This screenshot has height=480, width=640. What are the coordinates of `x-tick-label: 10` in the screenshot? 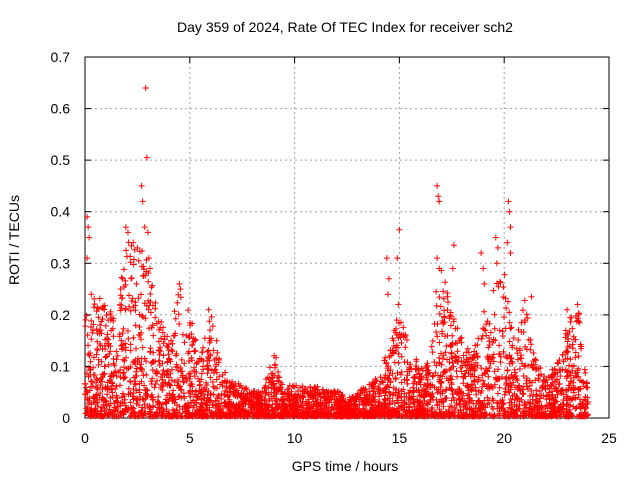 It's located at (295, 438).